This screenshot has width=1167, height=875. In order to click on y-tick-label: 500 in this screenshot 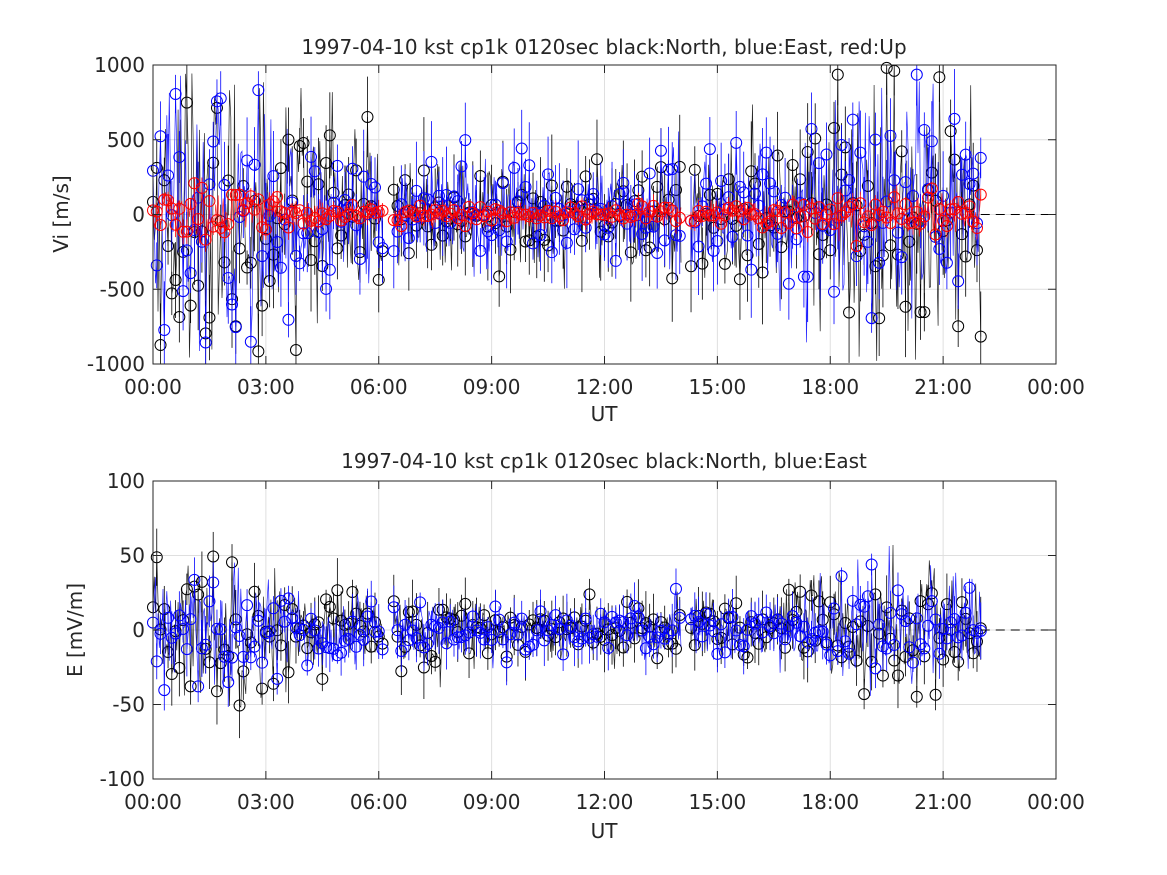, I will do `click(126, 140)`.